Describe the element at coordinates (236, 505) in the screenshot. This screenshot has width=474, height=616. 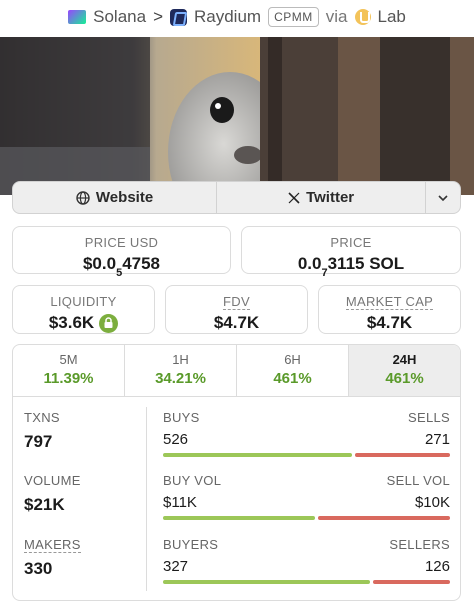
I see `volume-row: VOLUME $21K BUY VOL SELL VOL $11K $10K` at that location.